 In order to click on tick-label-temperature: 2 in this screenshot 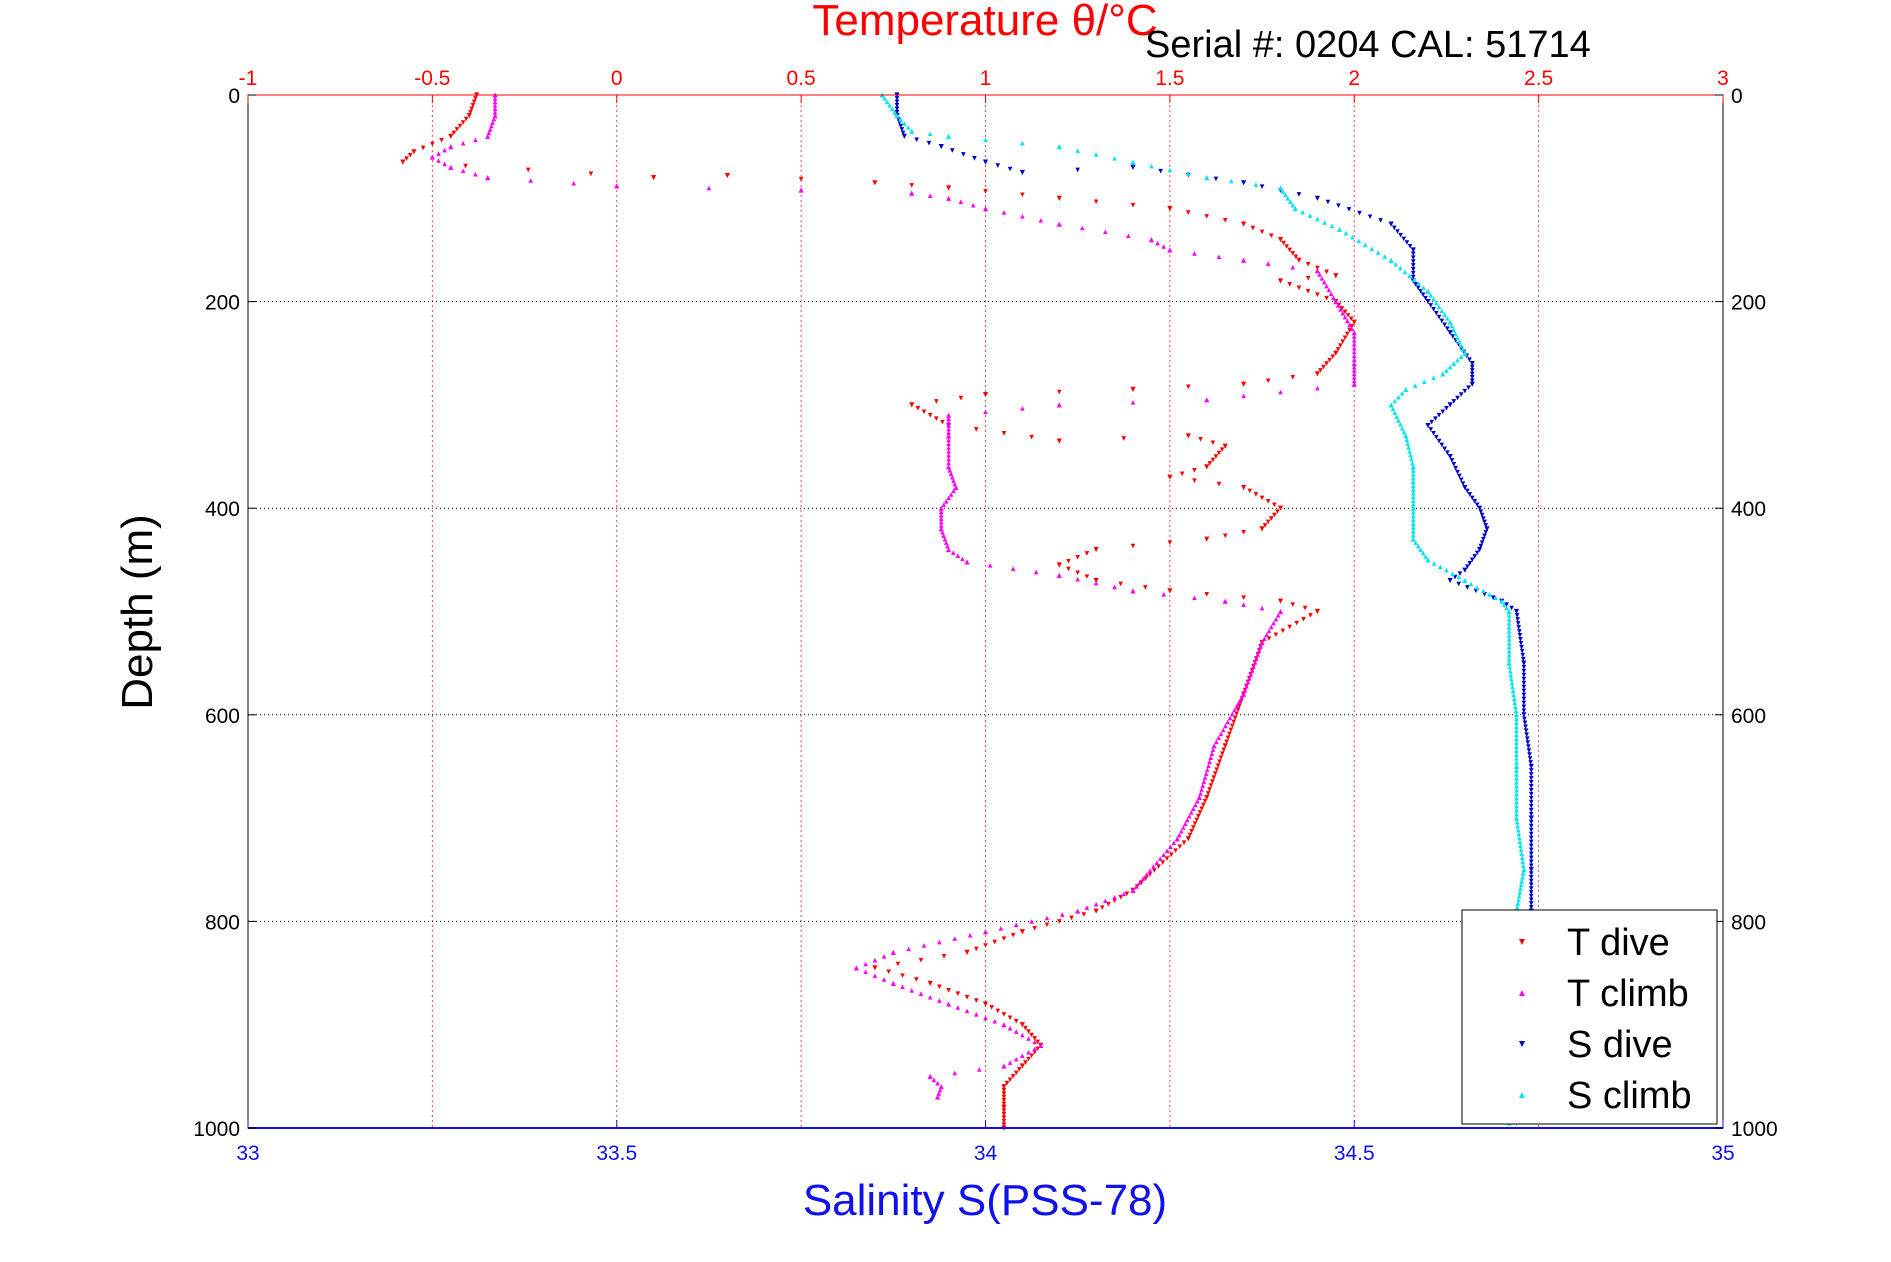, I will do `click(1354, 78)`.